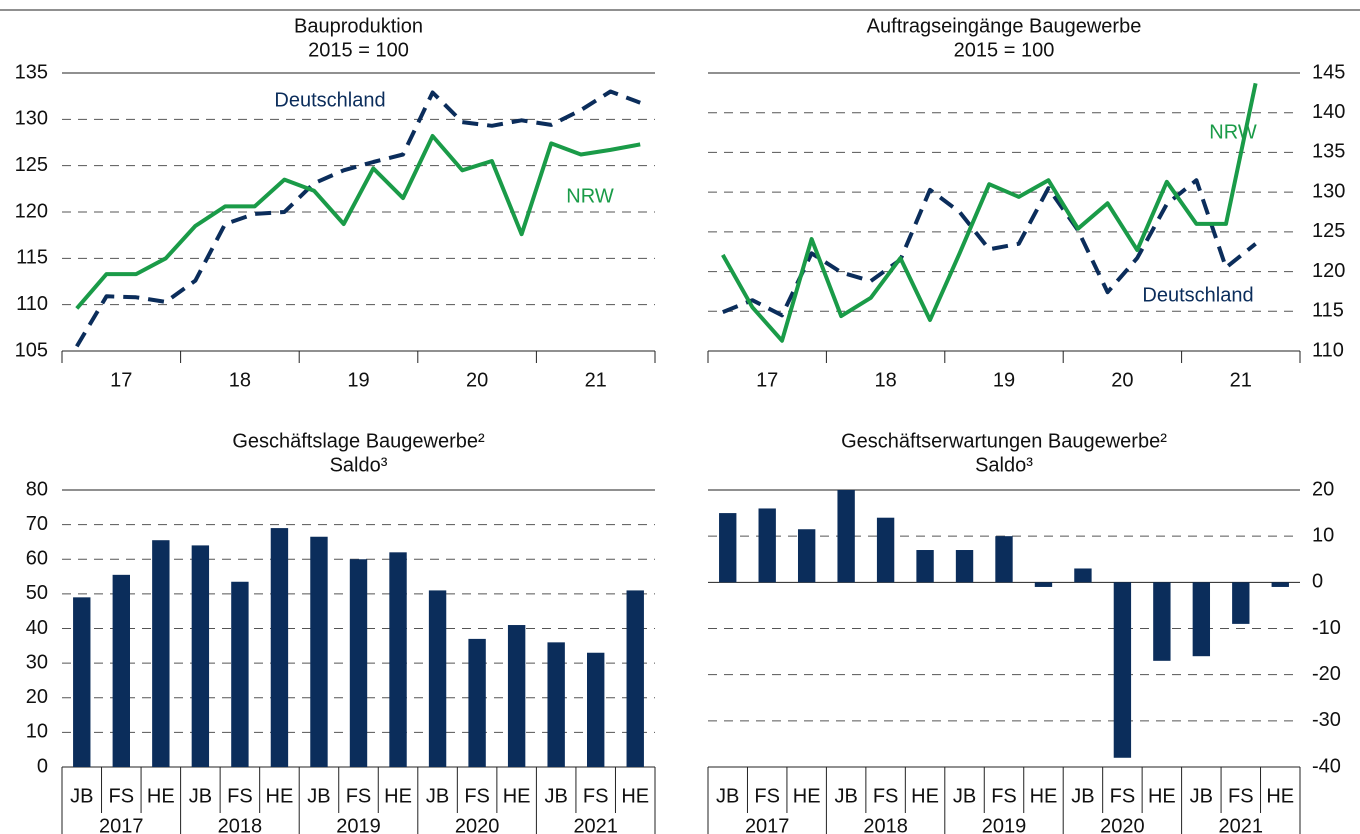 The image size is (1360, 834). What do you see at coordinates (358, 26) in the screenshot?
I see `chart-title: Bauproduktion` at bounding box center [358, 26].